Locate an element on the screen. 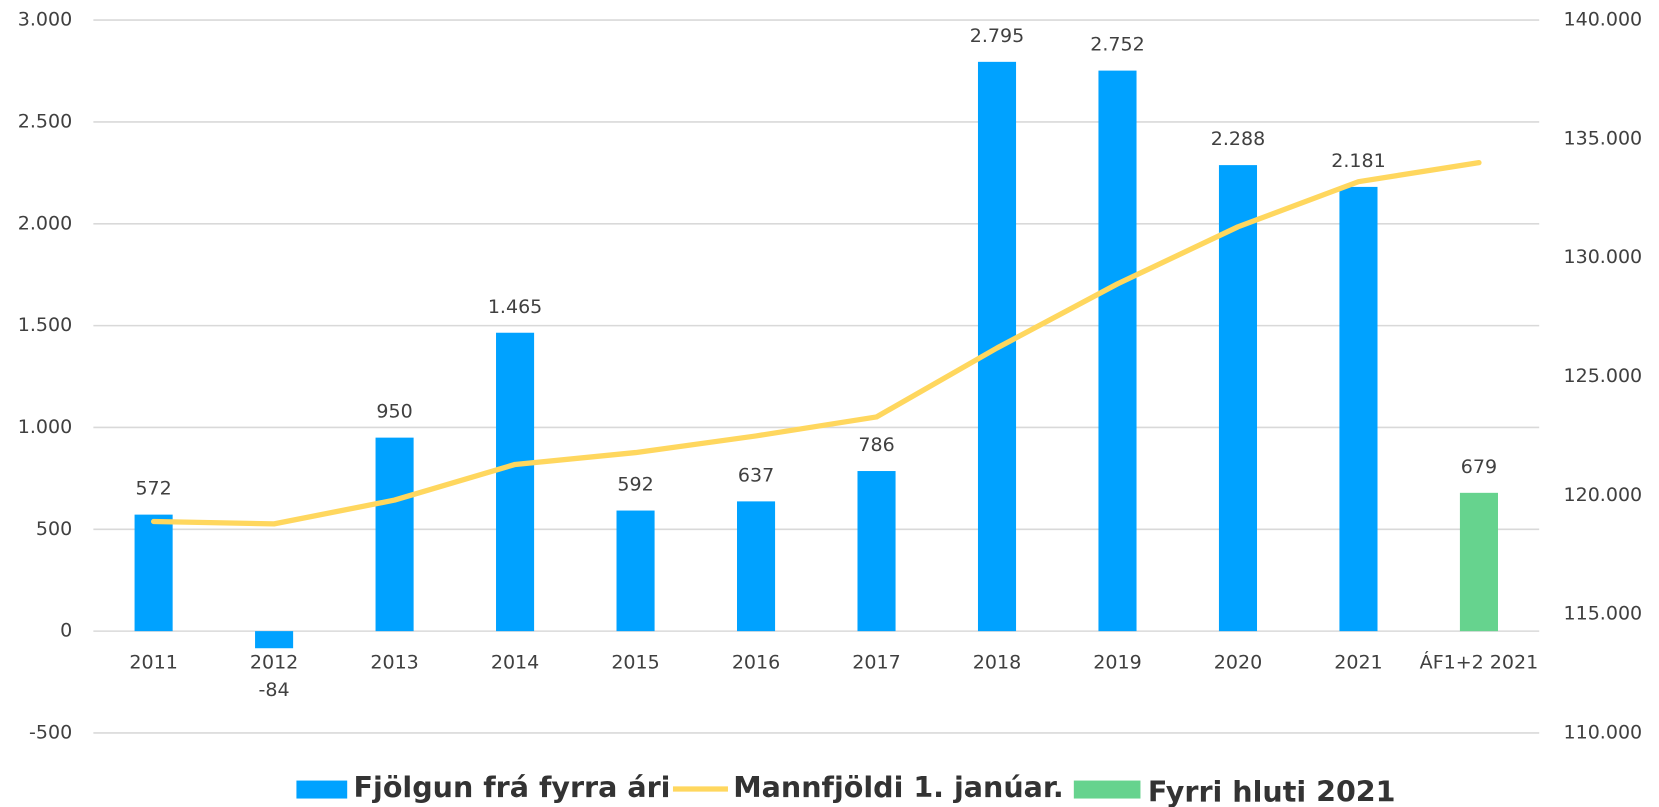  data-label: 592 is located at coordinates (635, 485).